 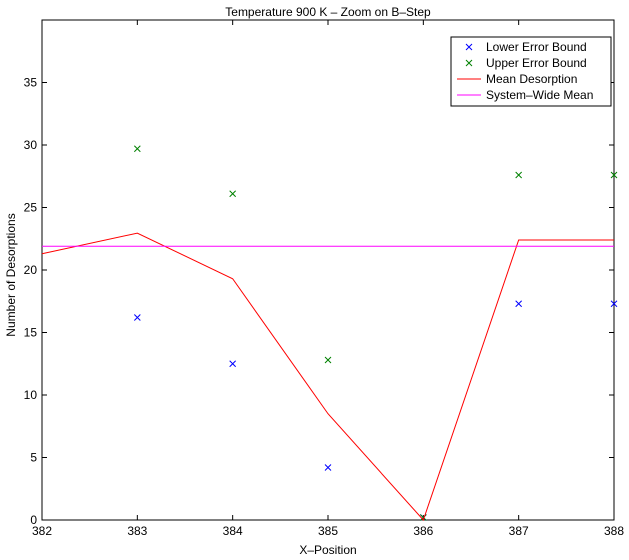 I want to click on x-tick-label: 382, so click(x=42, y=531).